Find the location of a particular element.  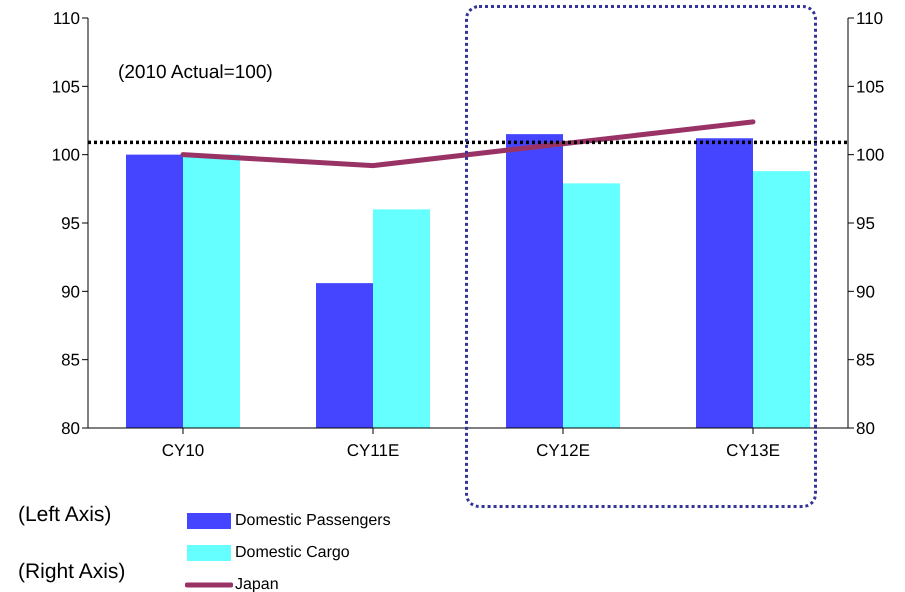

legend-label: Domestic Cargo is located at coordinates (292, 553).